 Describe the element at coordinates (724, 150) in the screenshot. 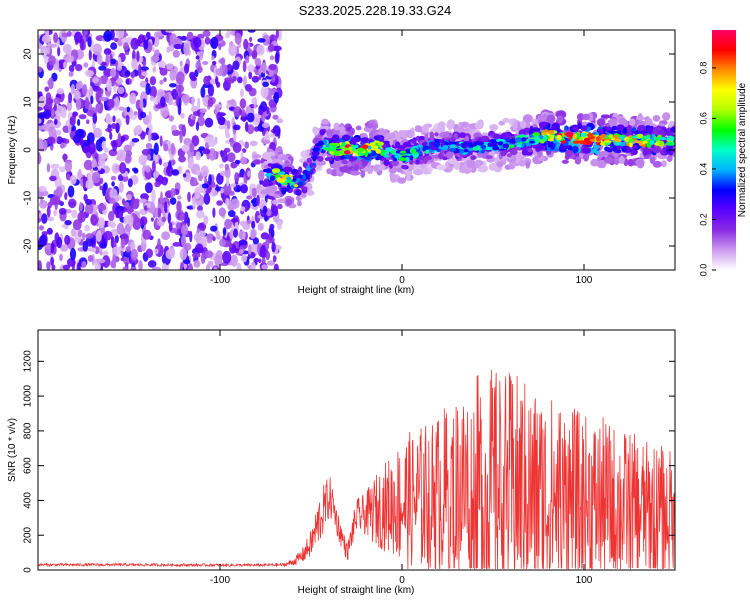

I see `colorbar-gradient` at that location.